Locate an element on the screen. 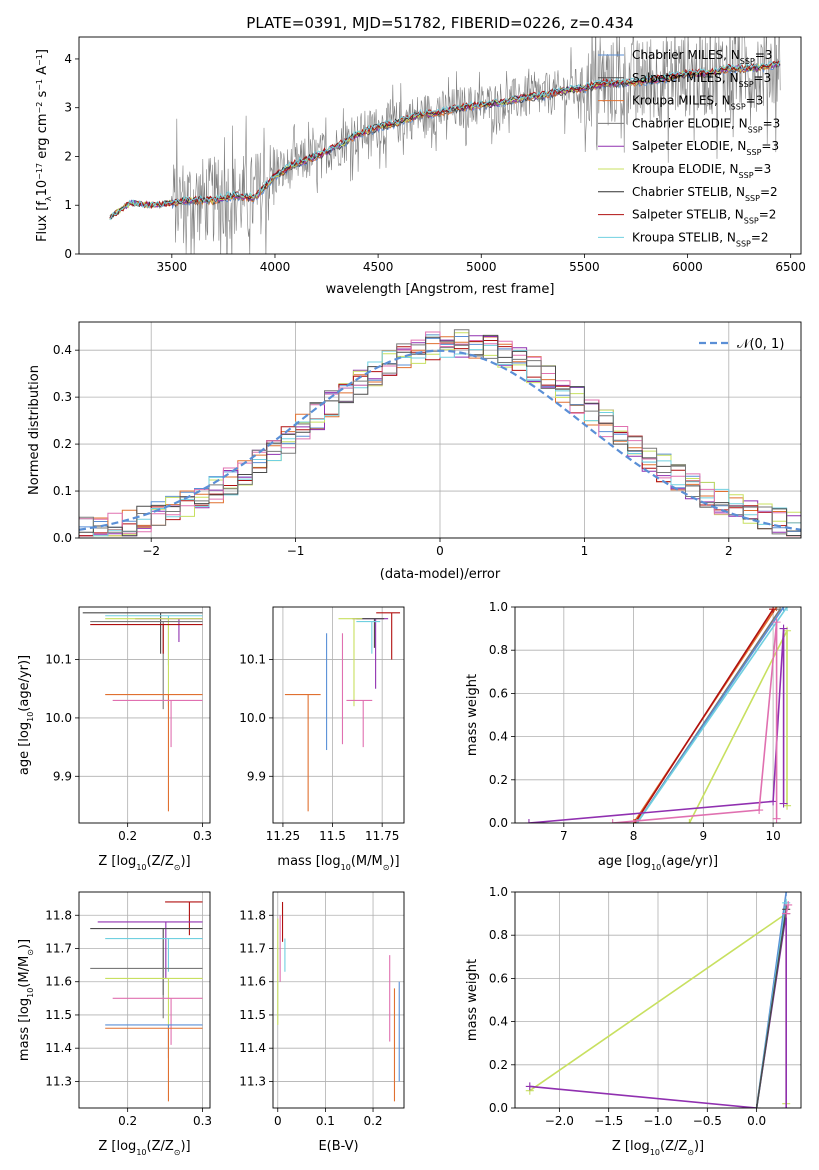  massweight-vs-age-xlabel: age [log10(age/yr)] is located at coordinates (658, 863).